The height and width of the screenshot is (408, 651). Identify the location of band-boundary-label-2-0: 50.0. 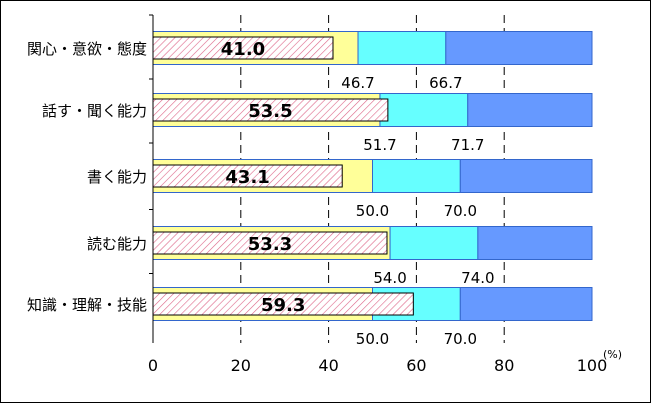
(372, 211).